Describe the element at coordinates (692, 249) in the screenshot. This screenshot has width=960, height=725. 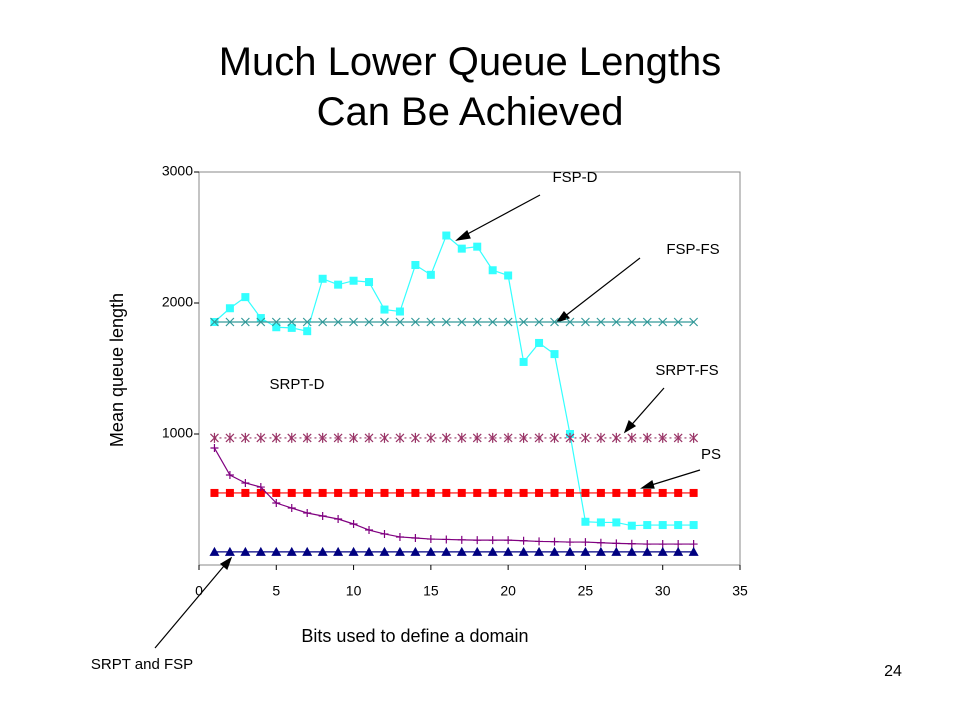
I see `series-annotation: FSP-FS` at that location.